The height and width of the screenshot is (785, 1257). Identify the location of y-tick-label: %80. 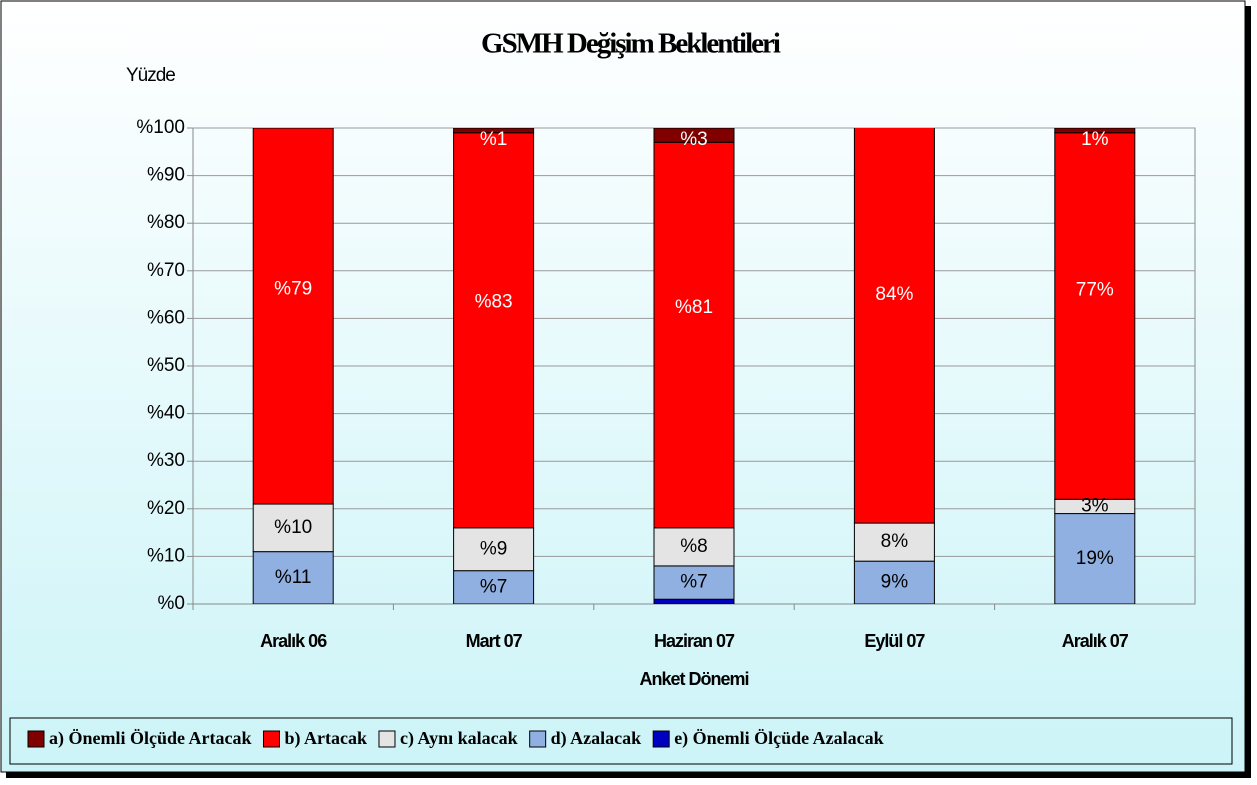
(166, 222).